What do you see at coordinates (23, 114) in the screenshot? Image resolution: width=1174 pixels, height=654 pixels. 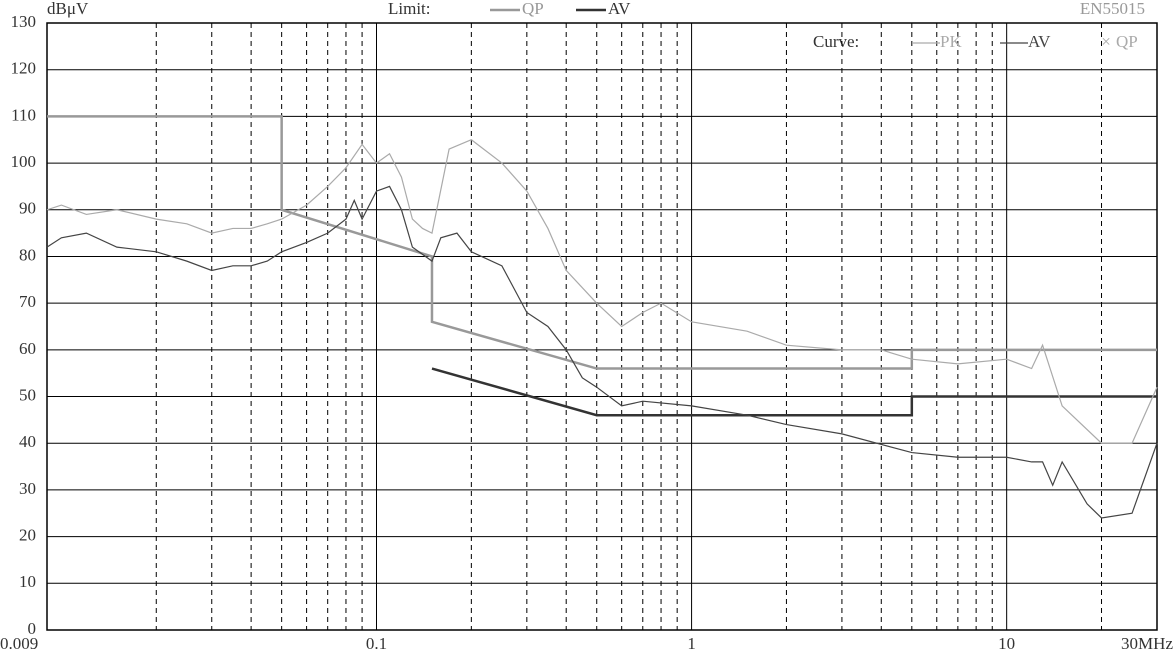 I see `y-tick-label: 110` at bounding box center [23, 114].